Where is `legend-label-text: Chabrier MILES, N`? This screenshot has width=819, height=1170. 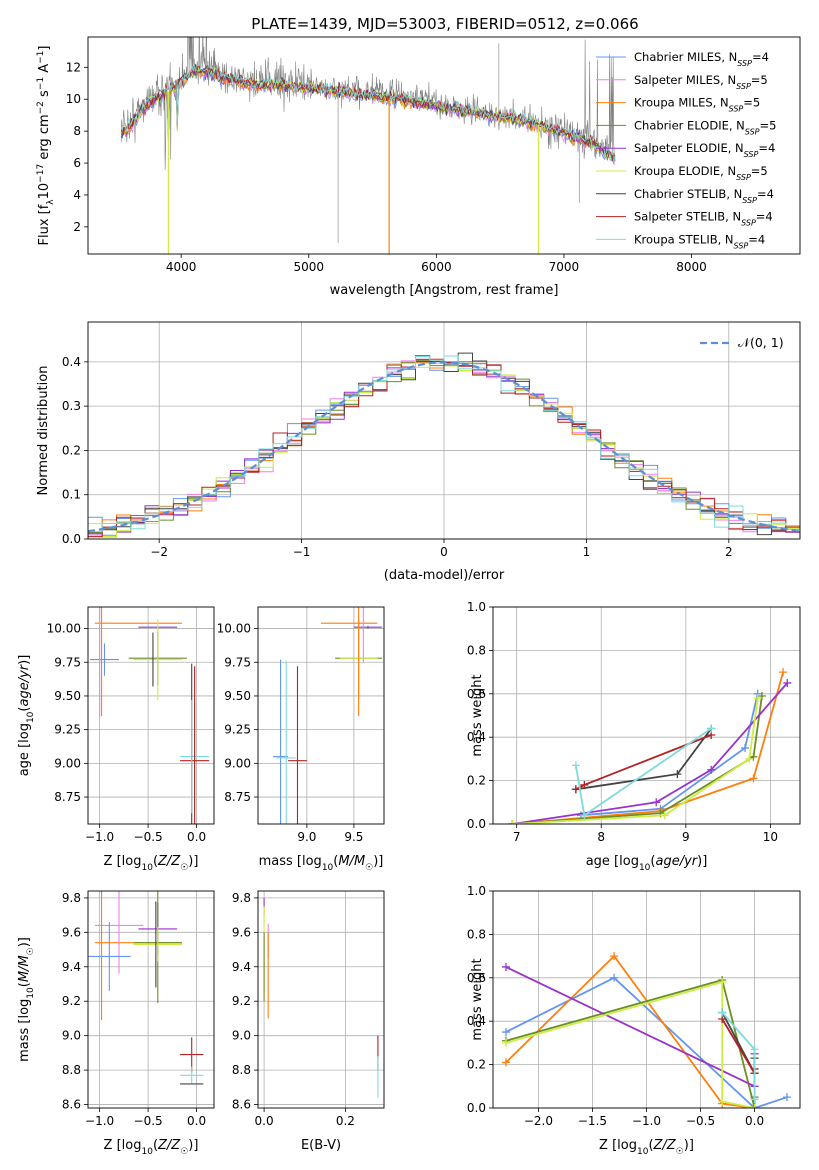
legend-label-text: Chabrier MILES, N is located at coordinates (685, 57).